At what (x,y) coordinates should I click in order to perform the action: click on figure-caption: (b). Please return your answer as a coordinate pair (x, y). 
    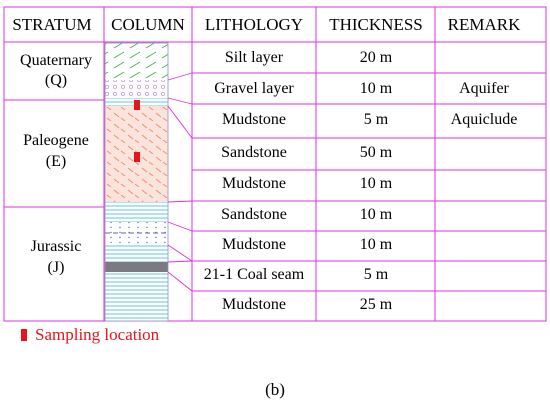
    Looking at the image, I should click on (275, 389).